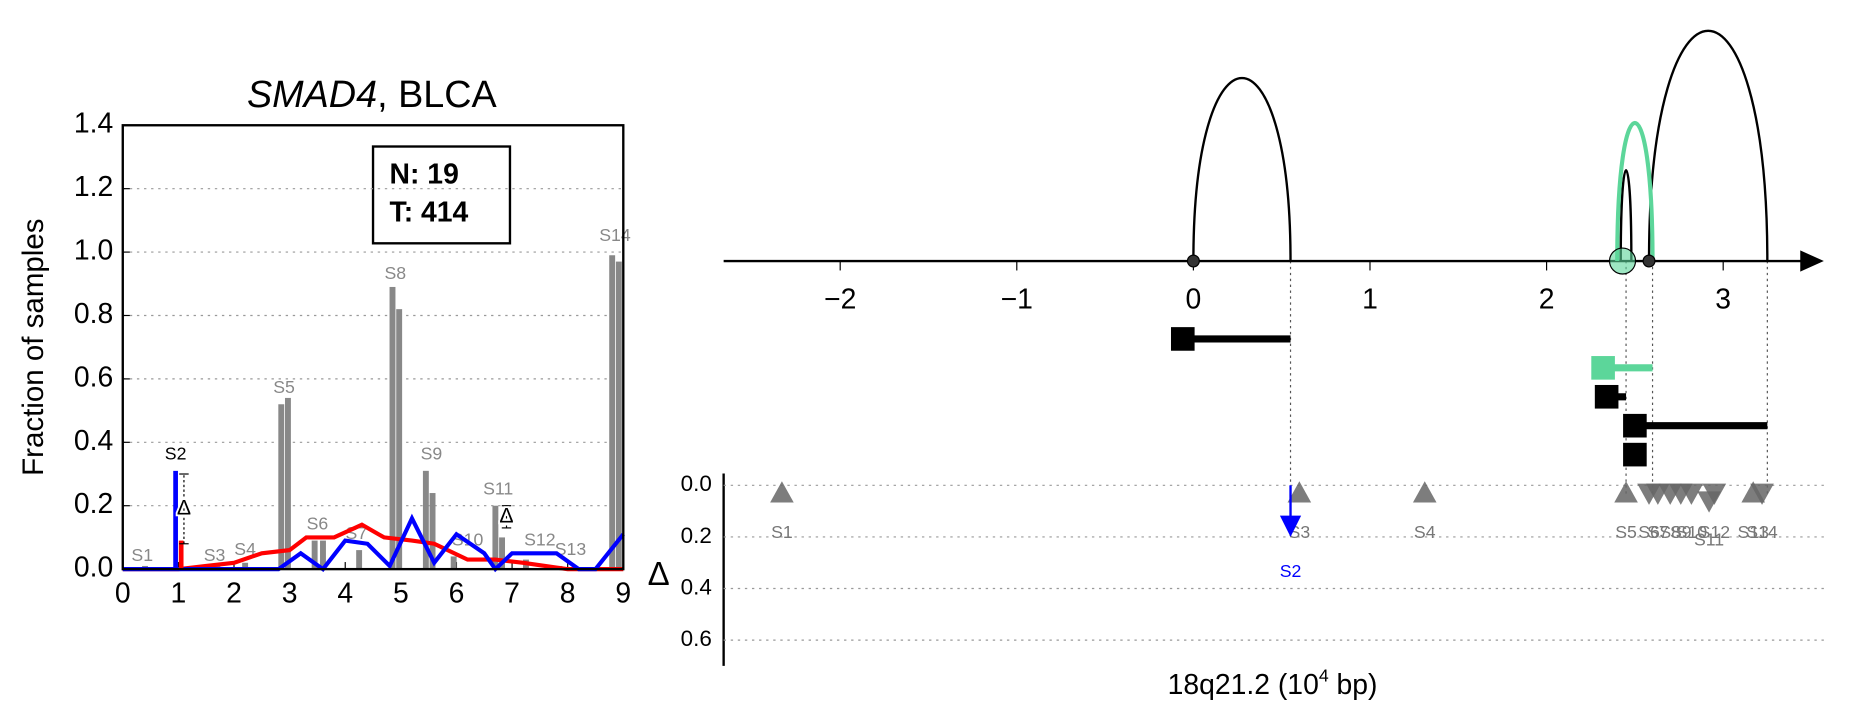  Describe the element at coordinates (395, 273) in the screenshot. I see `sample-label: S8` at that location.